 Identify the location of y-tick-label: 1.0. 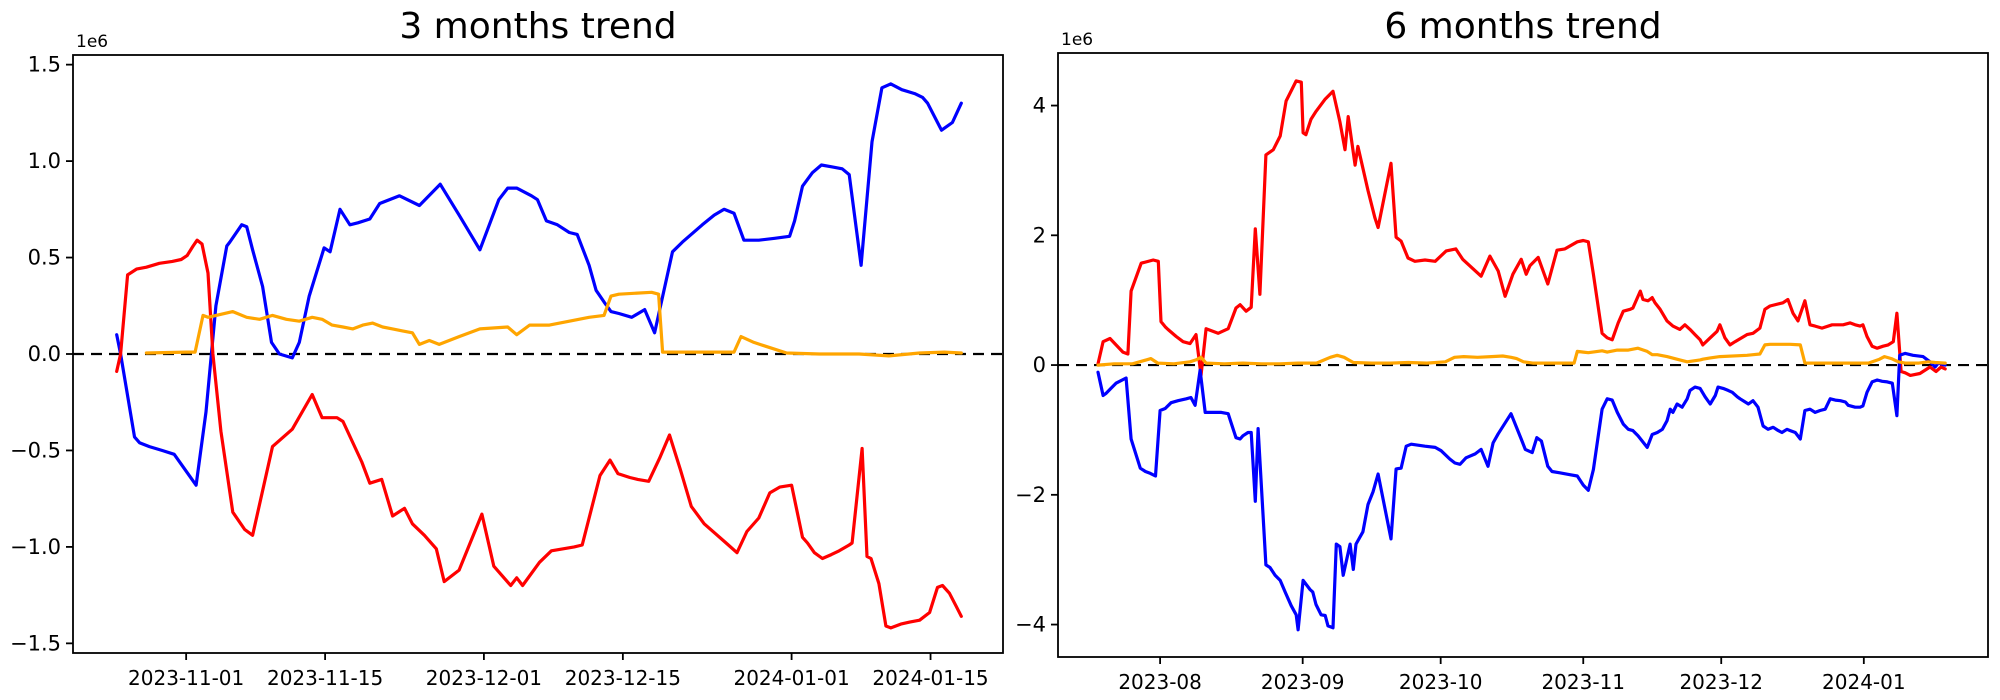
(44, 161).